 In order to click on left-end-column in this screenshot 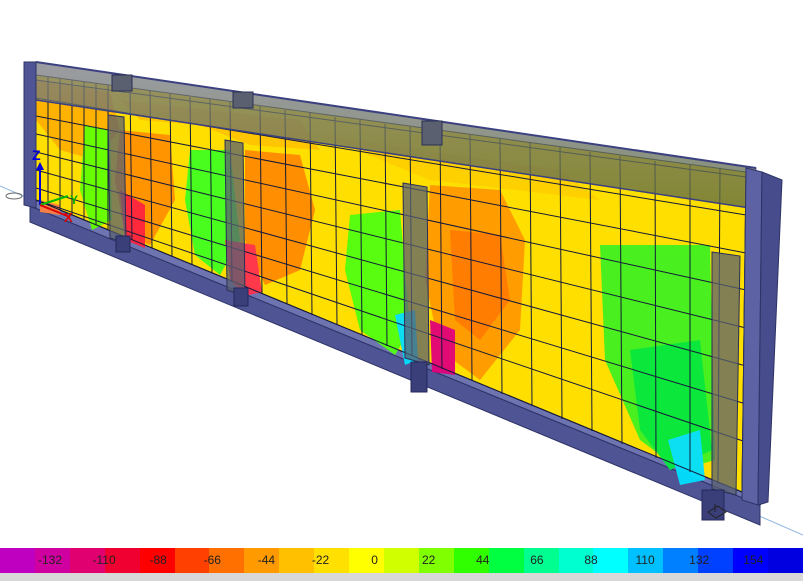, I will do `click(30, 135)`.